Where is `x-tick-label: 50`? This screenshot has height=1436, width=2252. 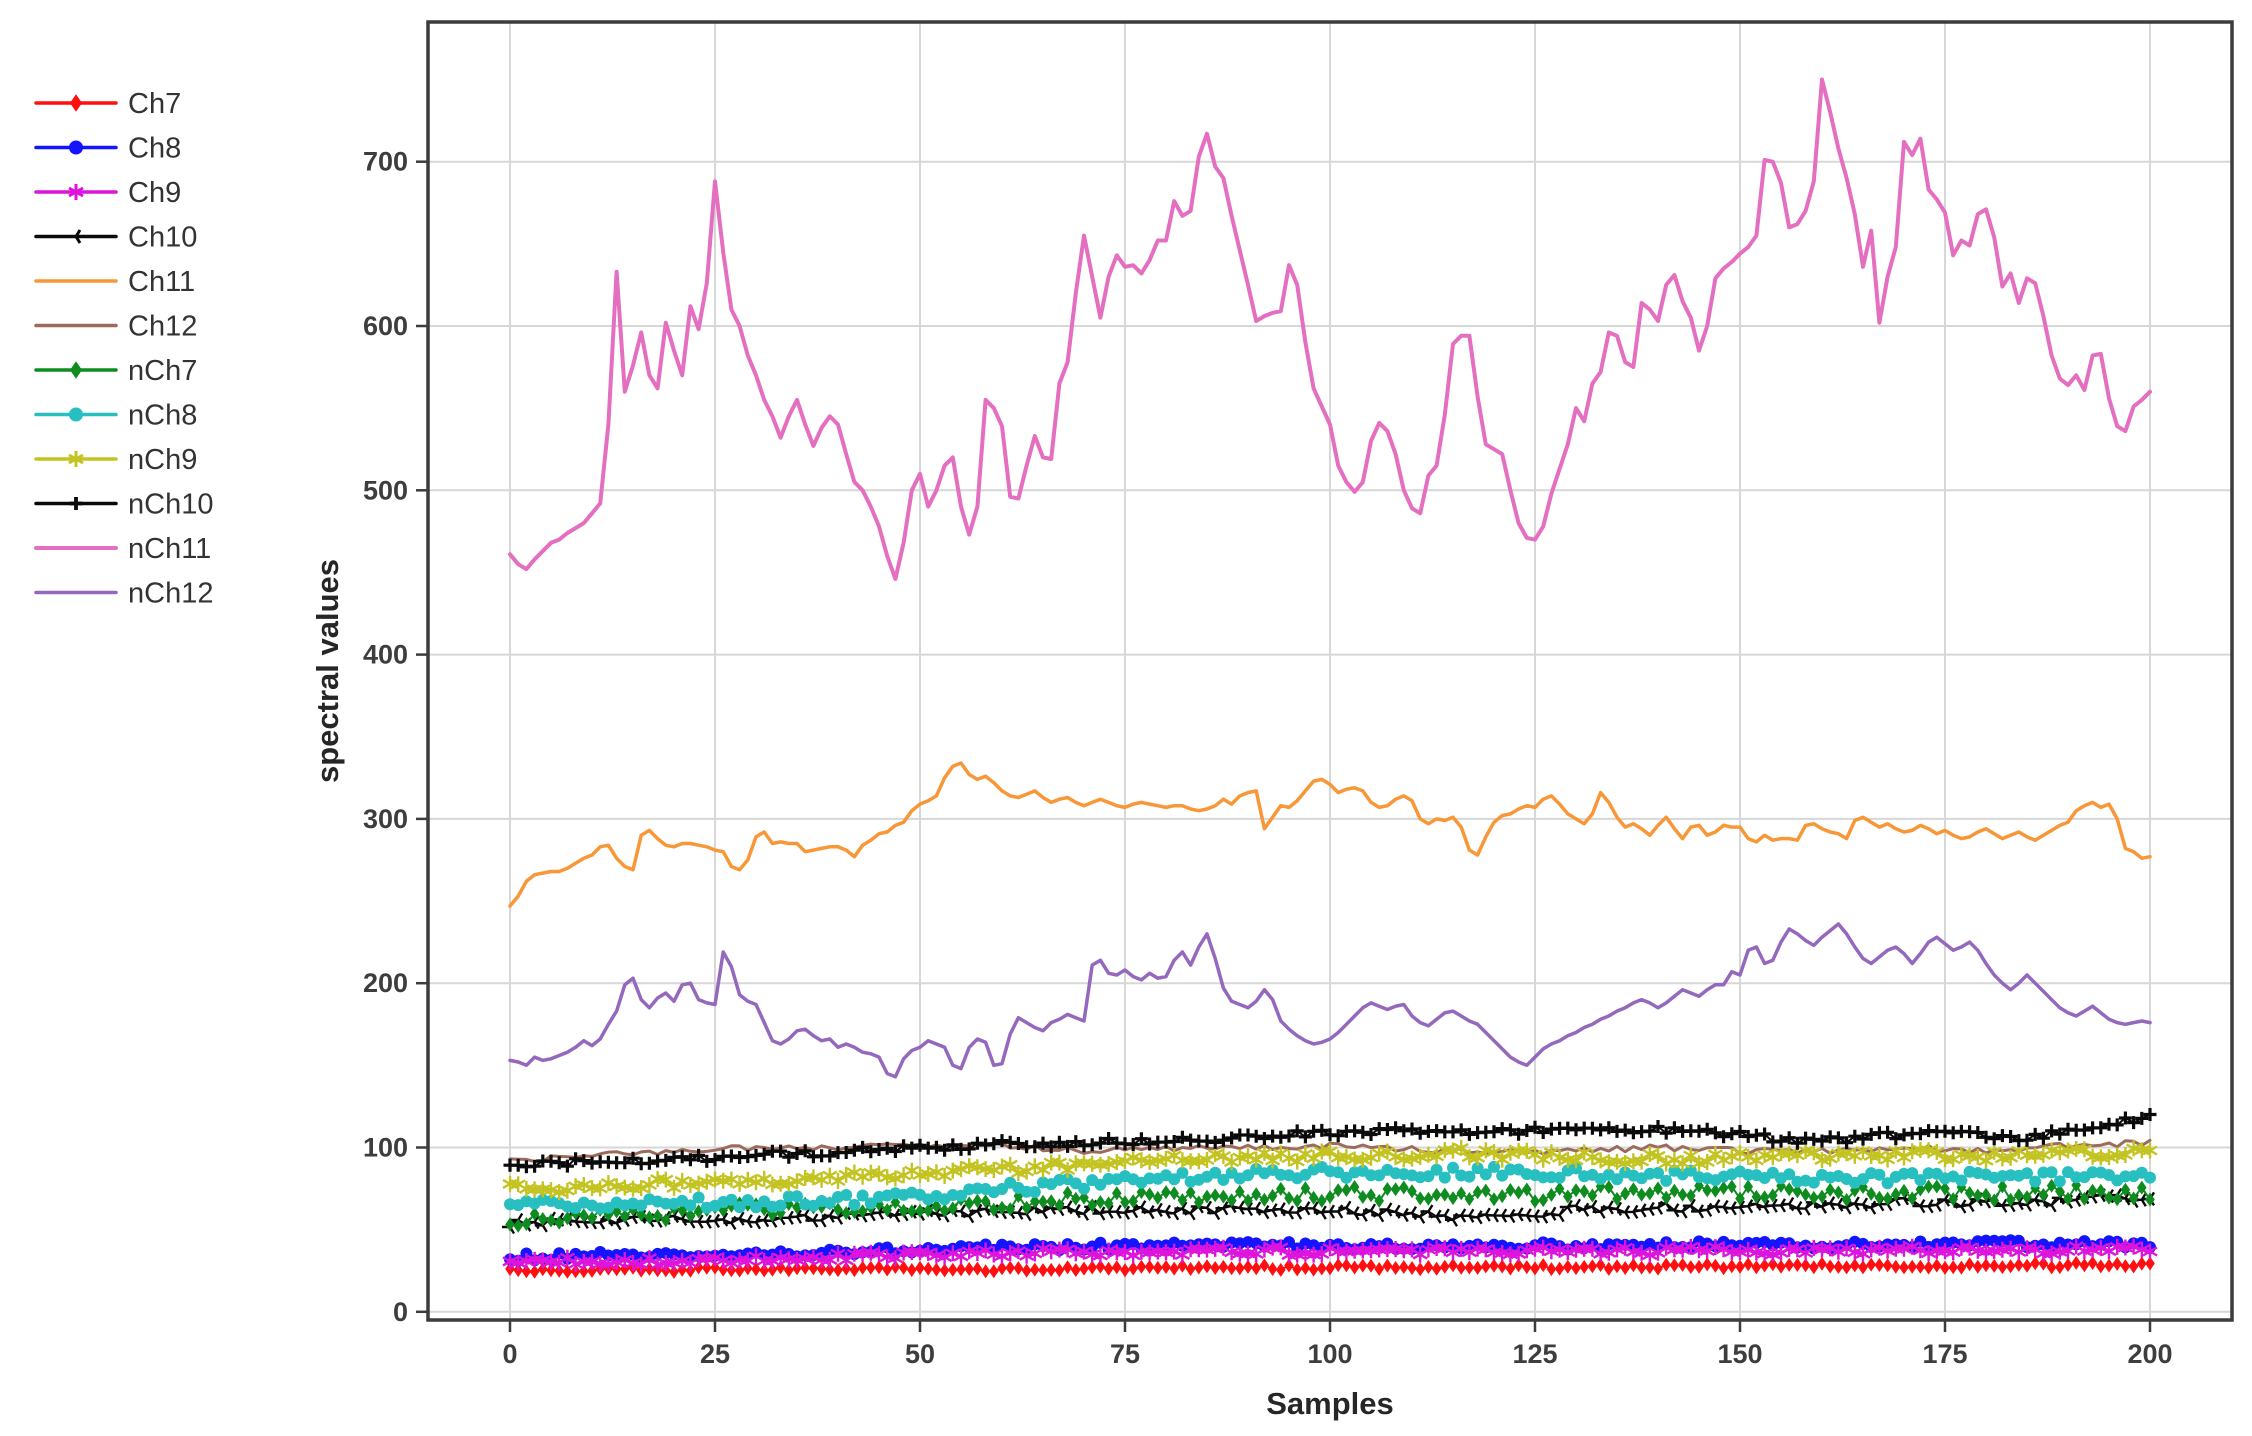
x-tick-label: 50 is located at coordinates (920, 1354).